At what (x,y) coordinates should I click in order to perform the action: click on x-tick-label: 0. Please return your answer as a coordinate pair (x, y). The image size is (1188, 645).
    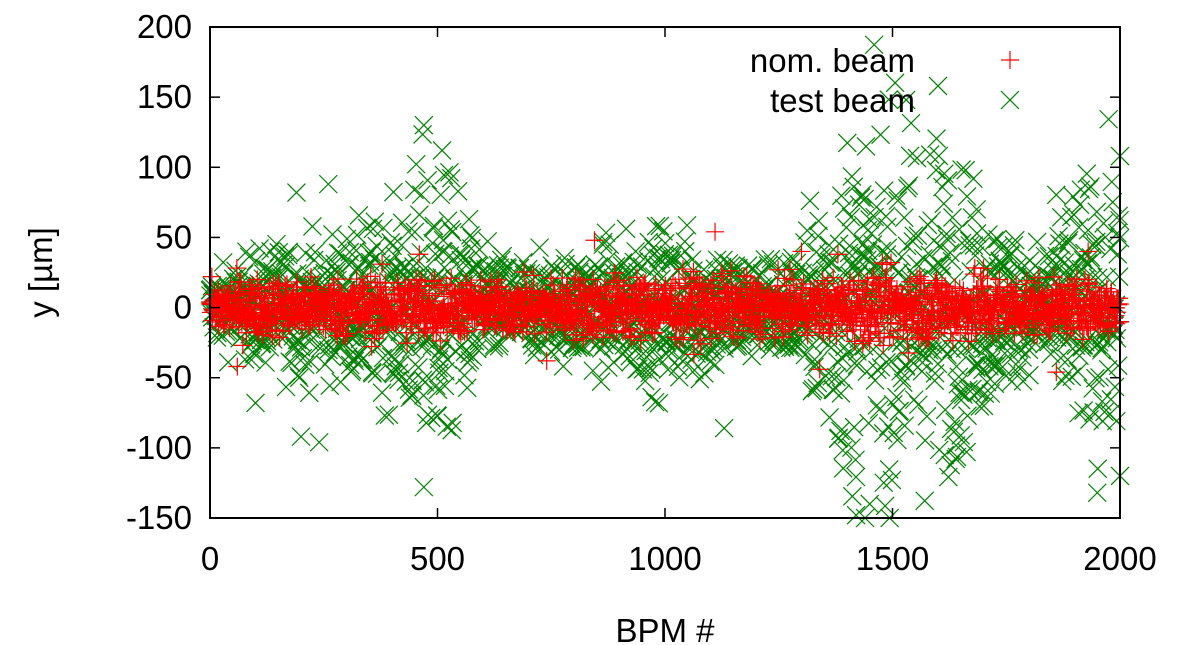
    Looking at the image, I should click on (210, 558).